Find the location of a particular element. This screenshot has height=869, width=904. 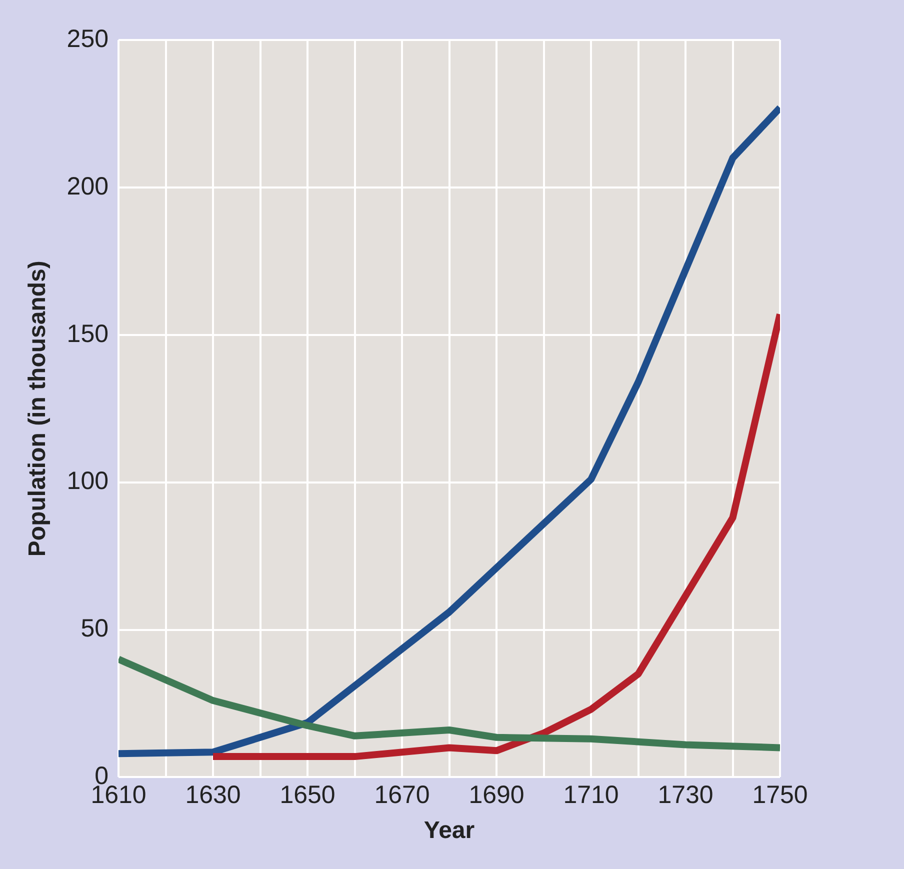

x-tick-label: 1750 is located at coordinates (780, 795).